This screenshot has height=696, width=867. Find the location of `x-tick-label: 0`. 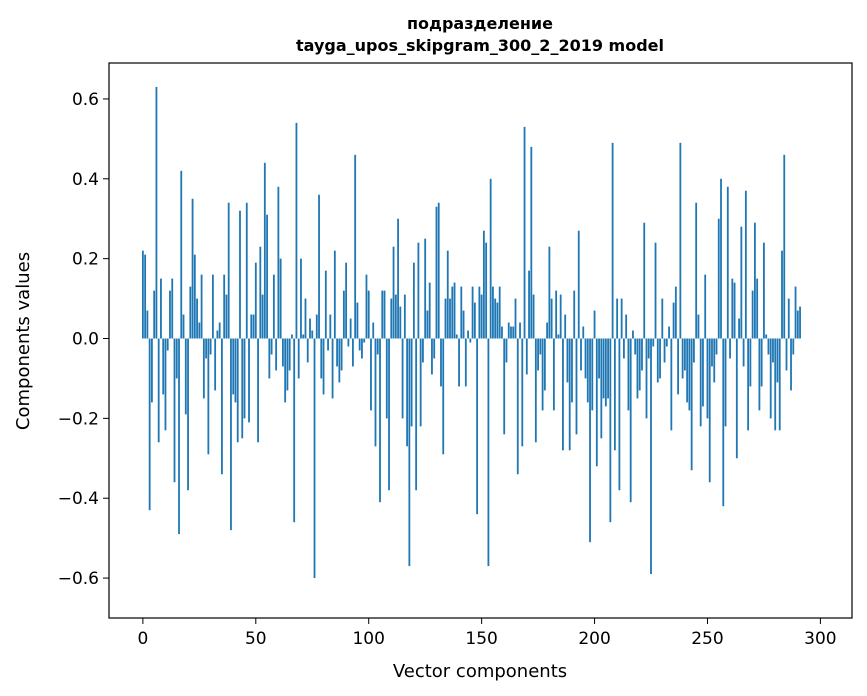

x-tick-label: 0 is located at coordinates (142, 639).